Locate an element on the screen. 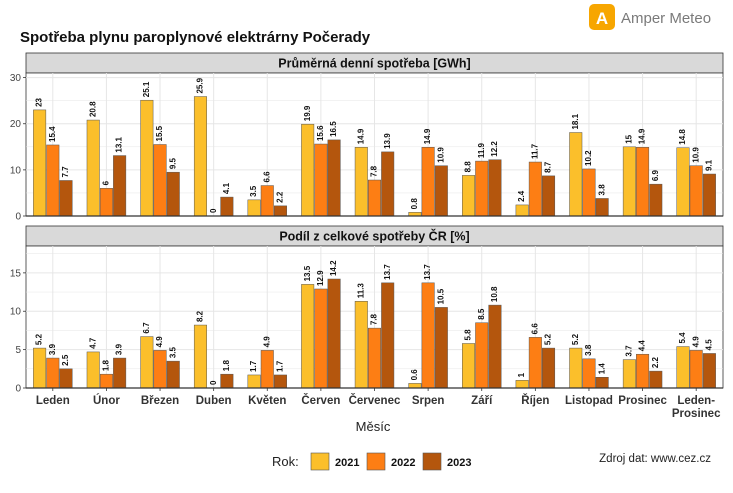  data-label: 6.6 is located at coordinates (266, 177).